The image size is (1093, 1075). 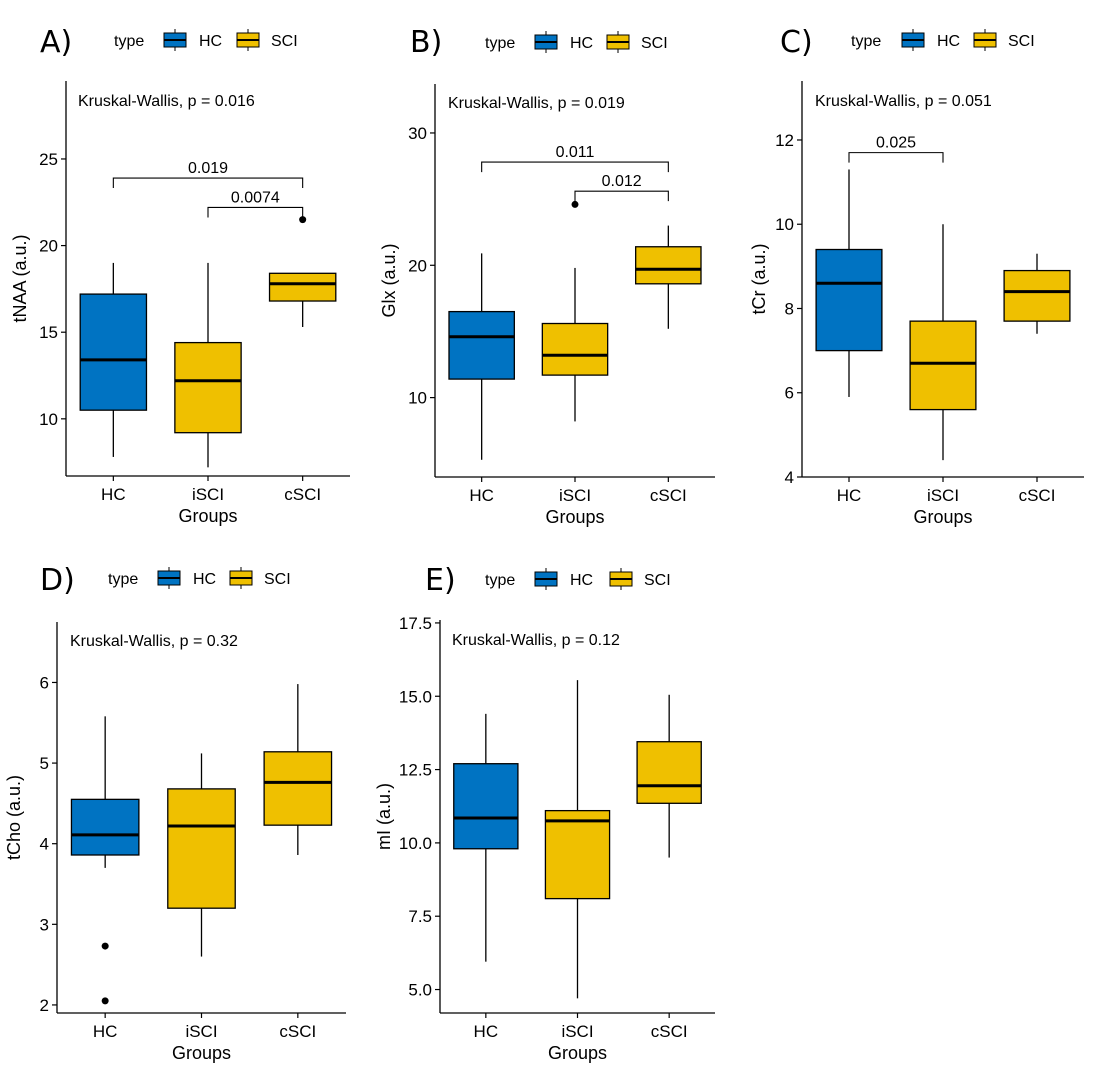 What do you see at coordinates (426, 42) in the screenshot?
I see `panel-letter: B)` at bounding box center [426, 42].